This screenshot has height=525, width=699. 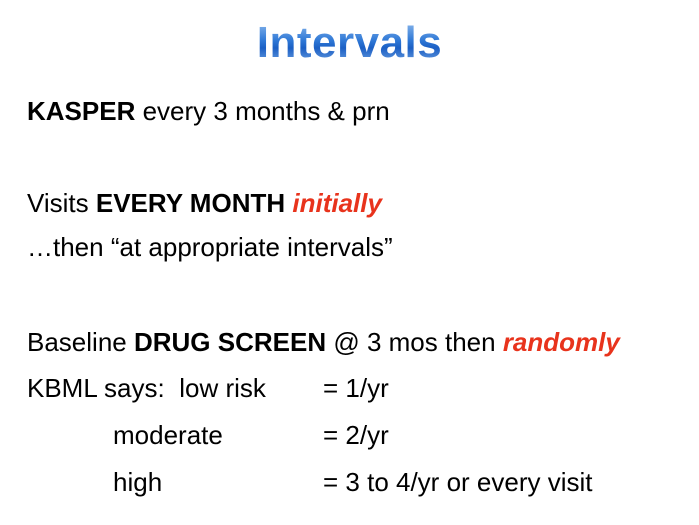 I want to click on risk-level: moderate, so click(x=168, y=435).